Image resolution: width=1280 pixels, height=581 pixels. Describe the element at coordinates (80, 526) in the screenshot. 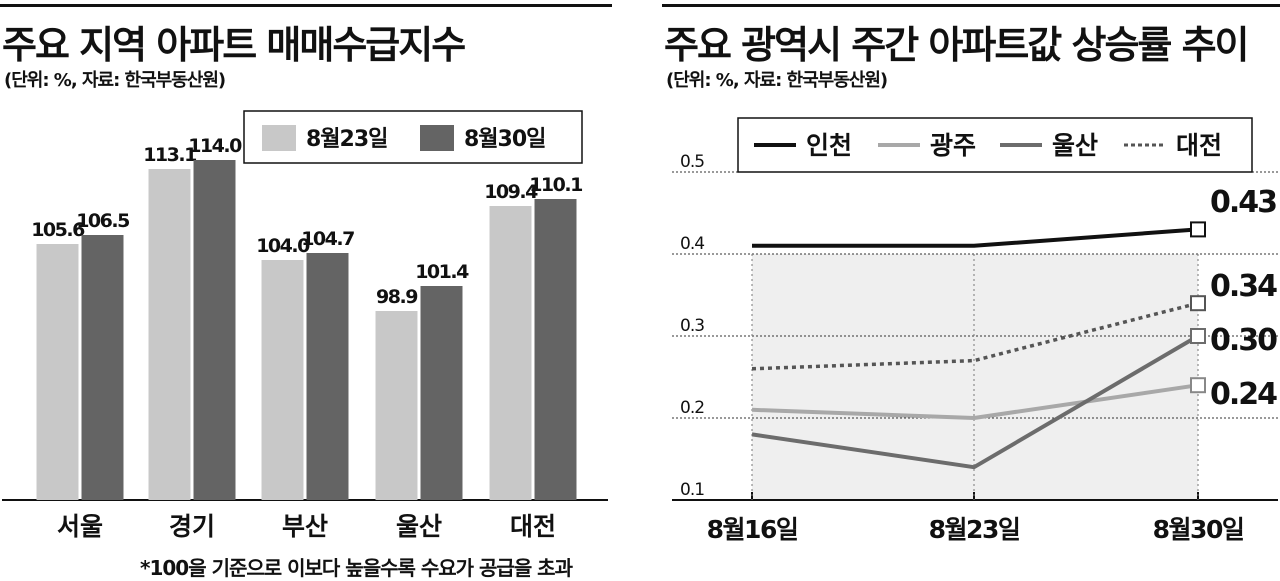

I see `x-tick-label: 서울` at that location.